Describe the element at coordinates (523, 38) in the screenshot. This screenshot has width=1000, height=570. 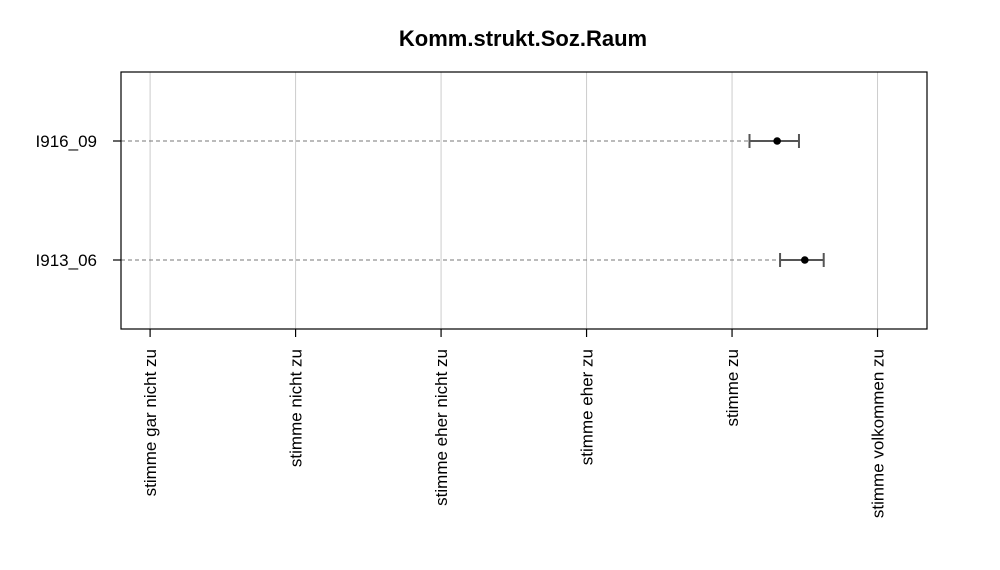
I see `chart-title: Komm.strukt.Soz.Raum` at that location.